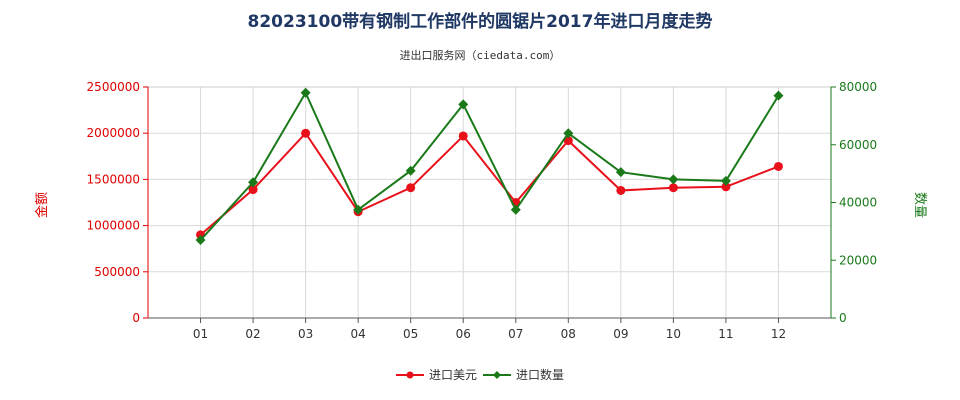  What do you see at coordinates (305, 334) in the screenshot?
I see `x-tick-label: 03` at bounding box center [305, 334].